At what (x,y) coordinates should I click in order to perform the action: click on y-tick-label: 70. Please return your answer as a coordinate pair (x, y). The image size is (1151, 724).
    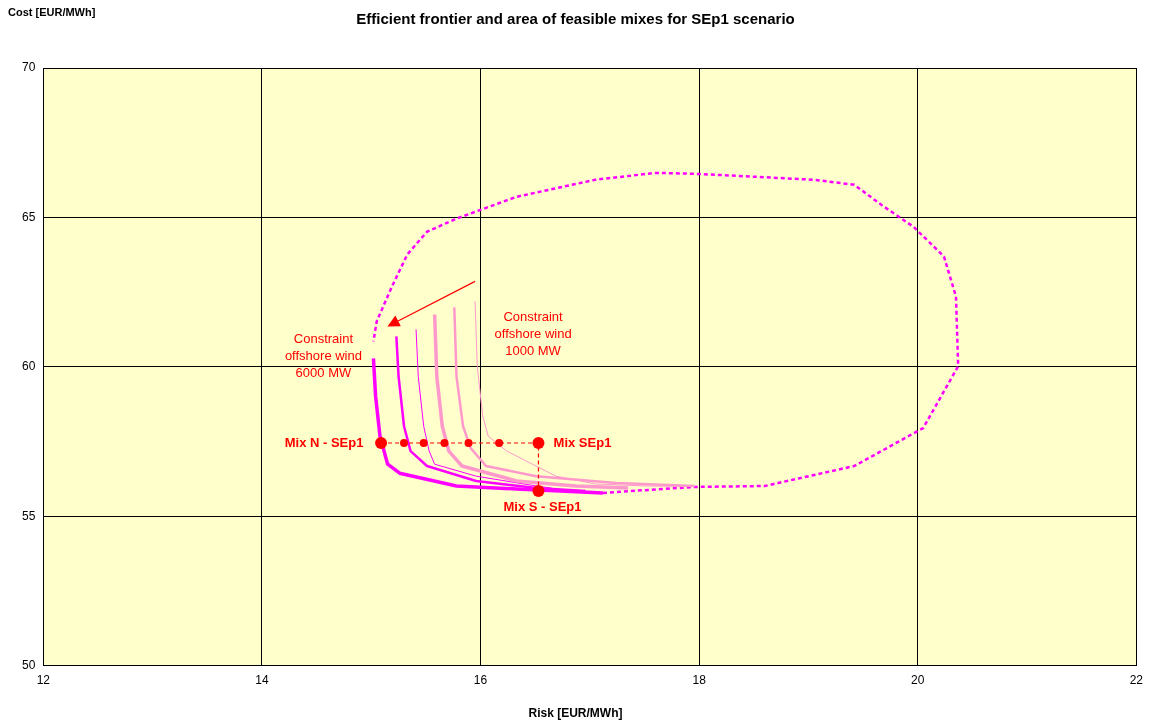
    Looking at the image, I should click on (28, 67).